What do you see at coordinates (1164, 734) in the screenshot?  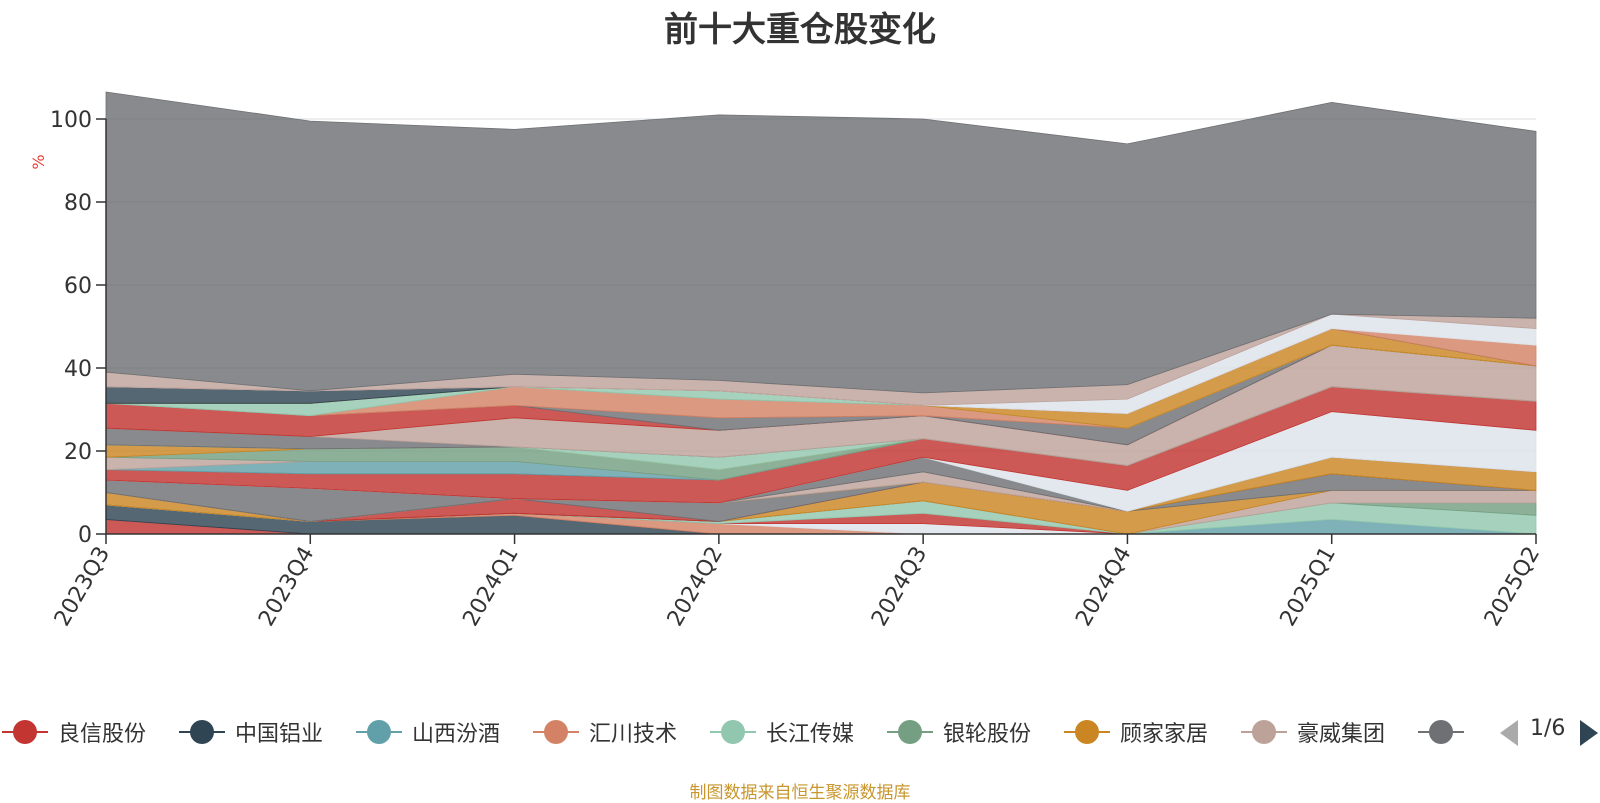 I see `legend-label: 顾家家居` at bounding box center [1164, 734].